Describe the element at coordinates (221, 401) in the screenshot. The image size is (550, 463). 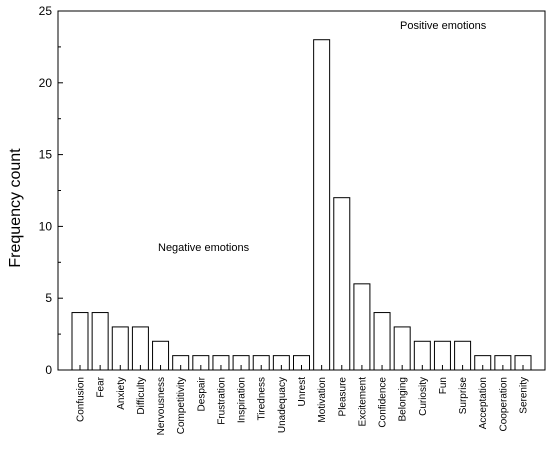
I see `x-tick-label-frustration: Frustration` at that location.